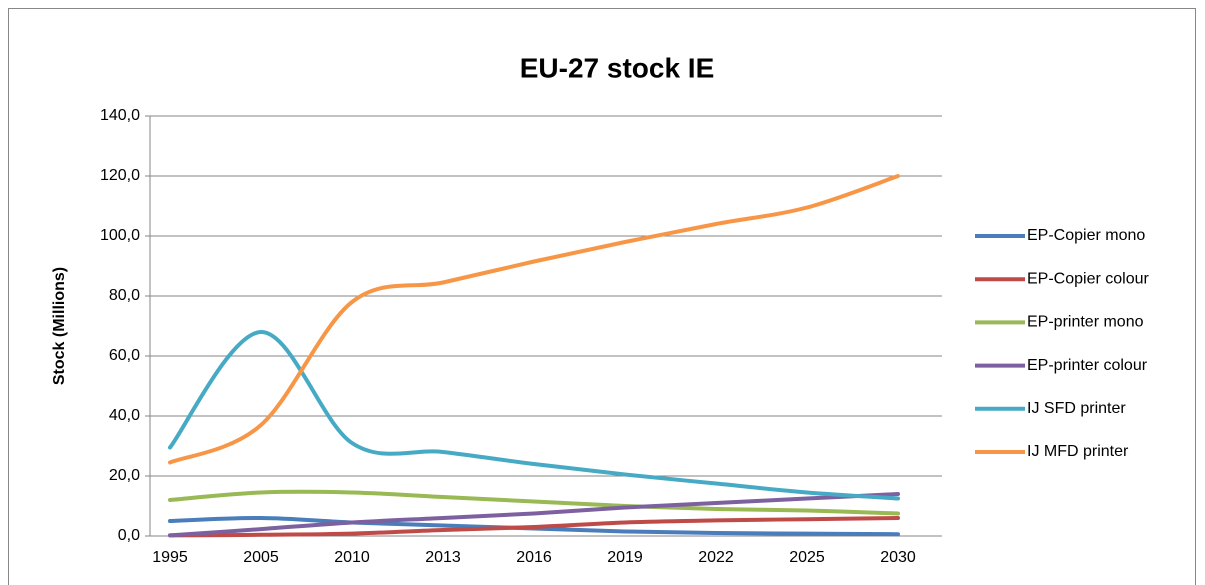 Image resolution: width=1205 pixels, height=585 pixels. I want to click on x-tick-label: 2010, so click(352, 557).